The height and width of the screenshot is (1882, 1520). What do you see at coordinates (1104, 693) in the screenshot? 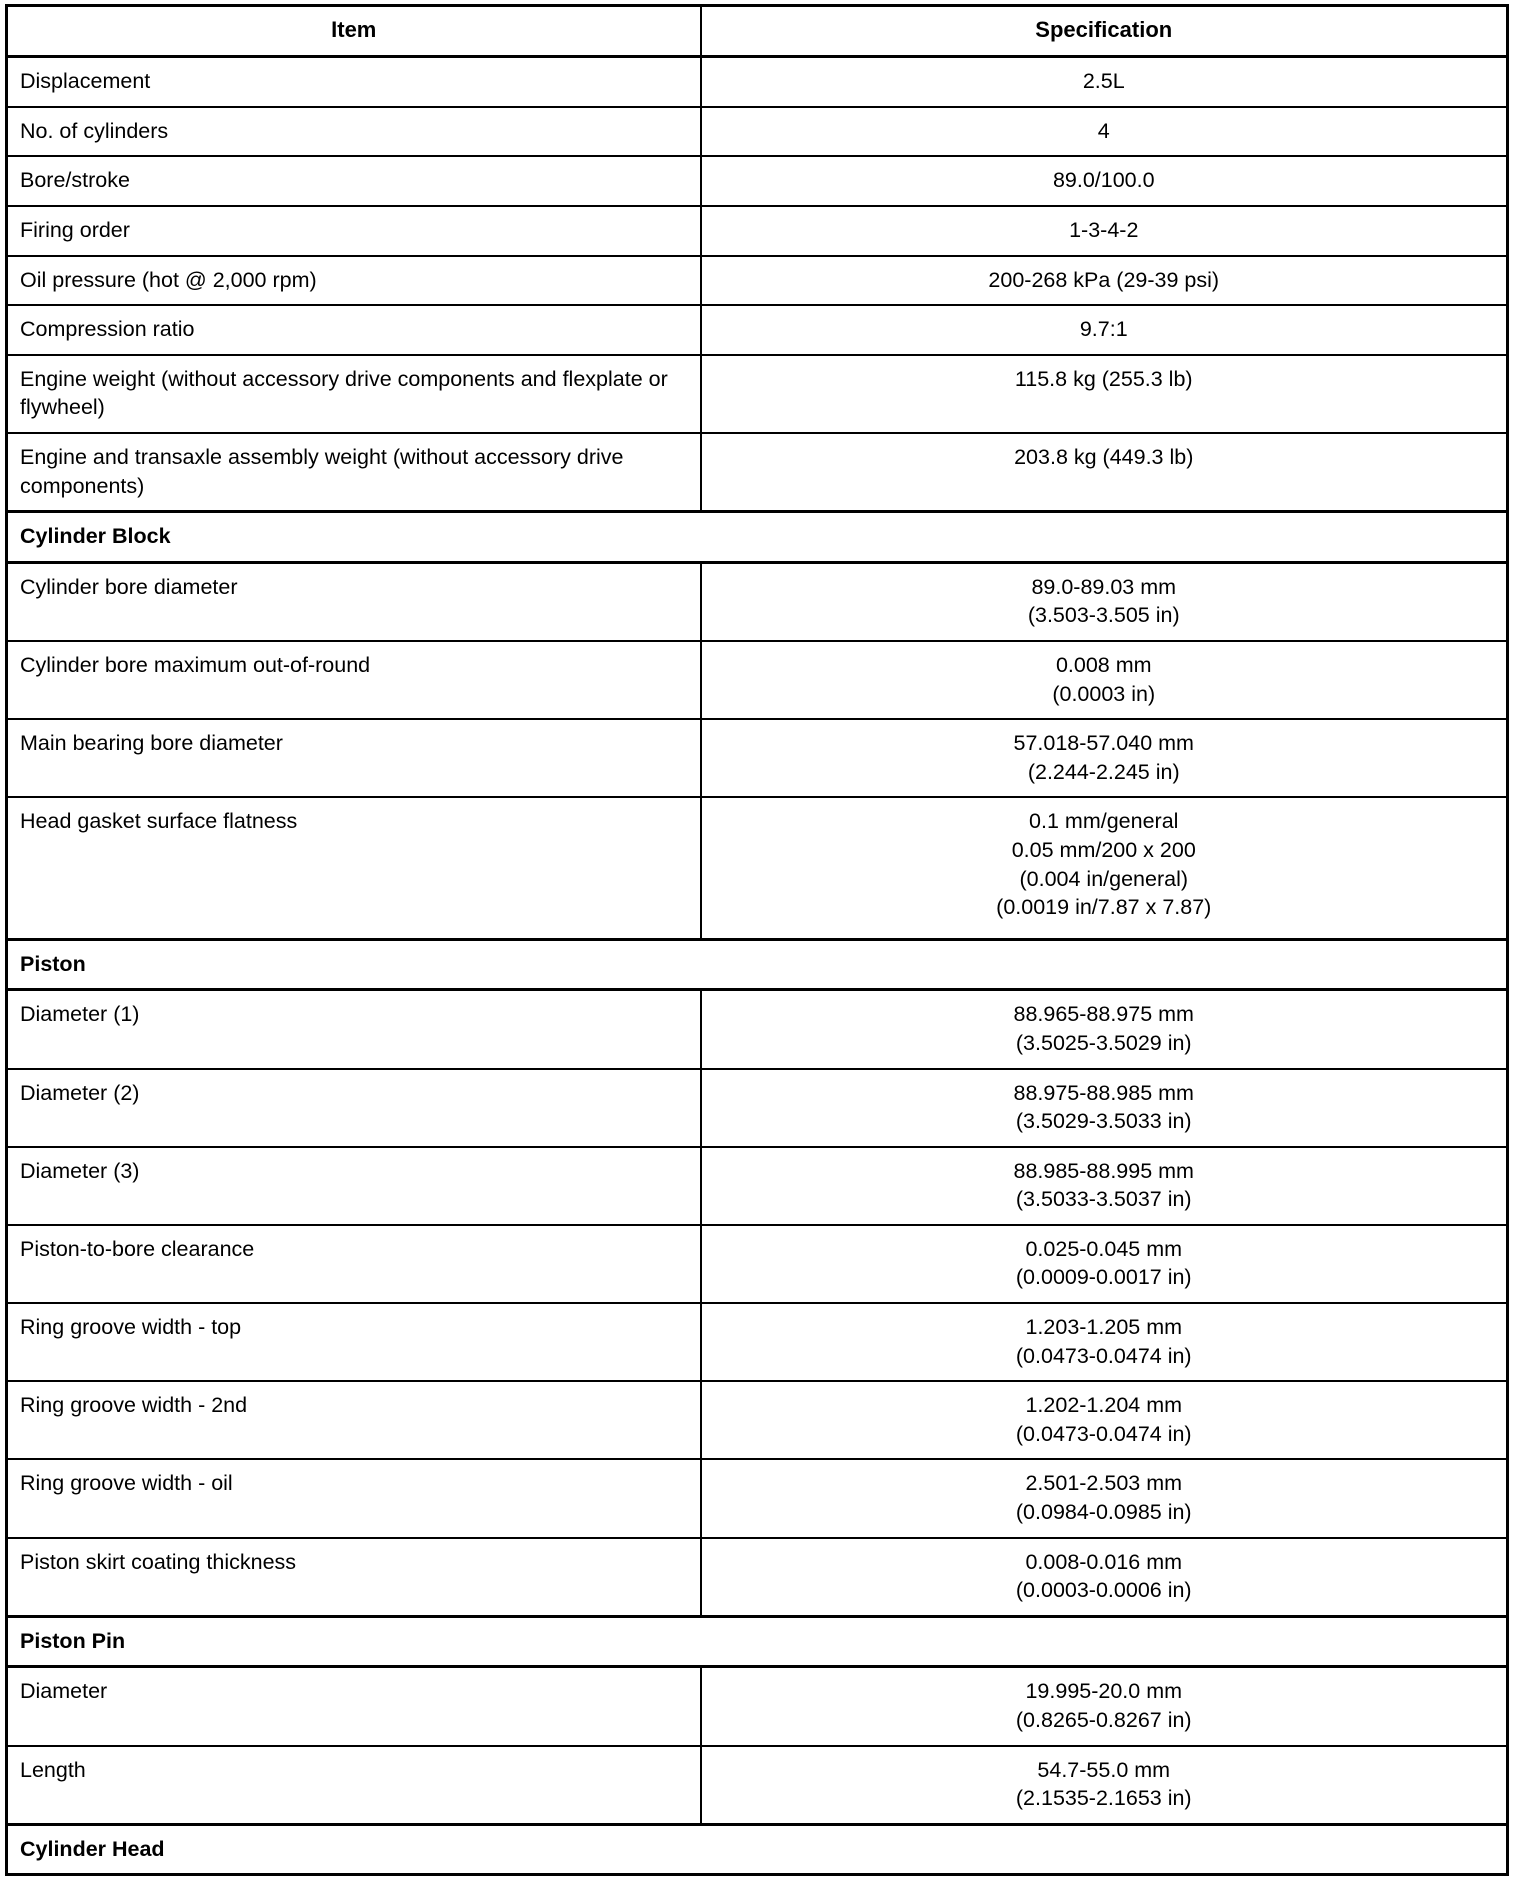
I see `specification-line: (0.0003 in)` at bounding box center [1104, 693].